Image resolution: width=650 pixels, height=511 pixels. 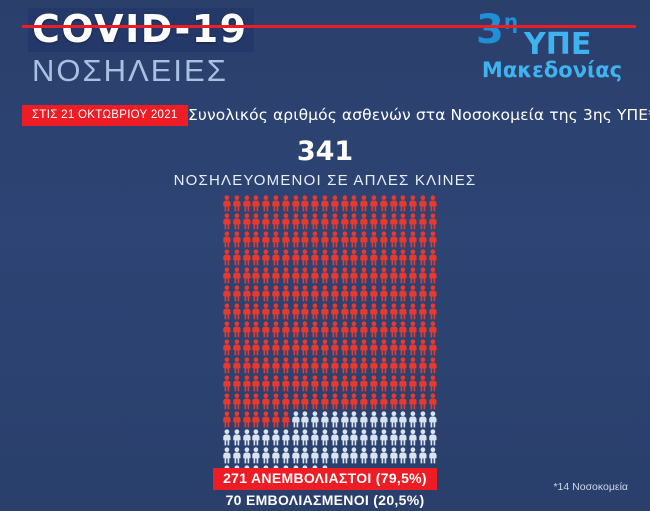 I want to click on ype-logo: 3η ΥΠΕ Μακεδονίας, so click(x=547, y=49).